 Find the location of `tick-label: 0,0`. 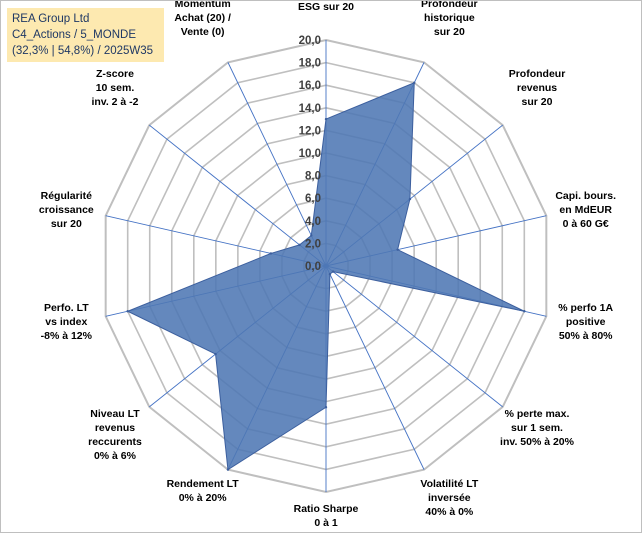

tick-label: 0,0 is located at coordinates (313, 267).